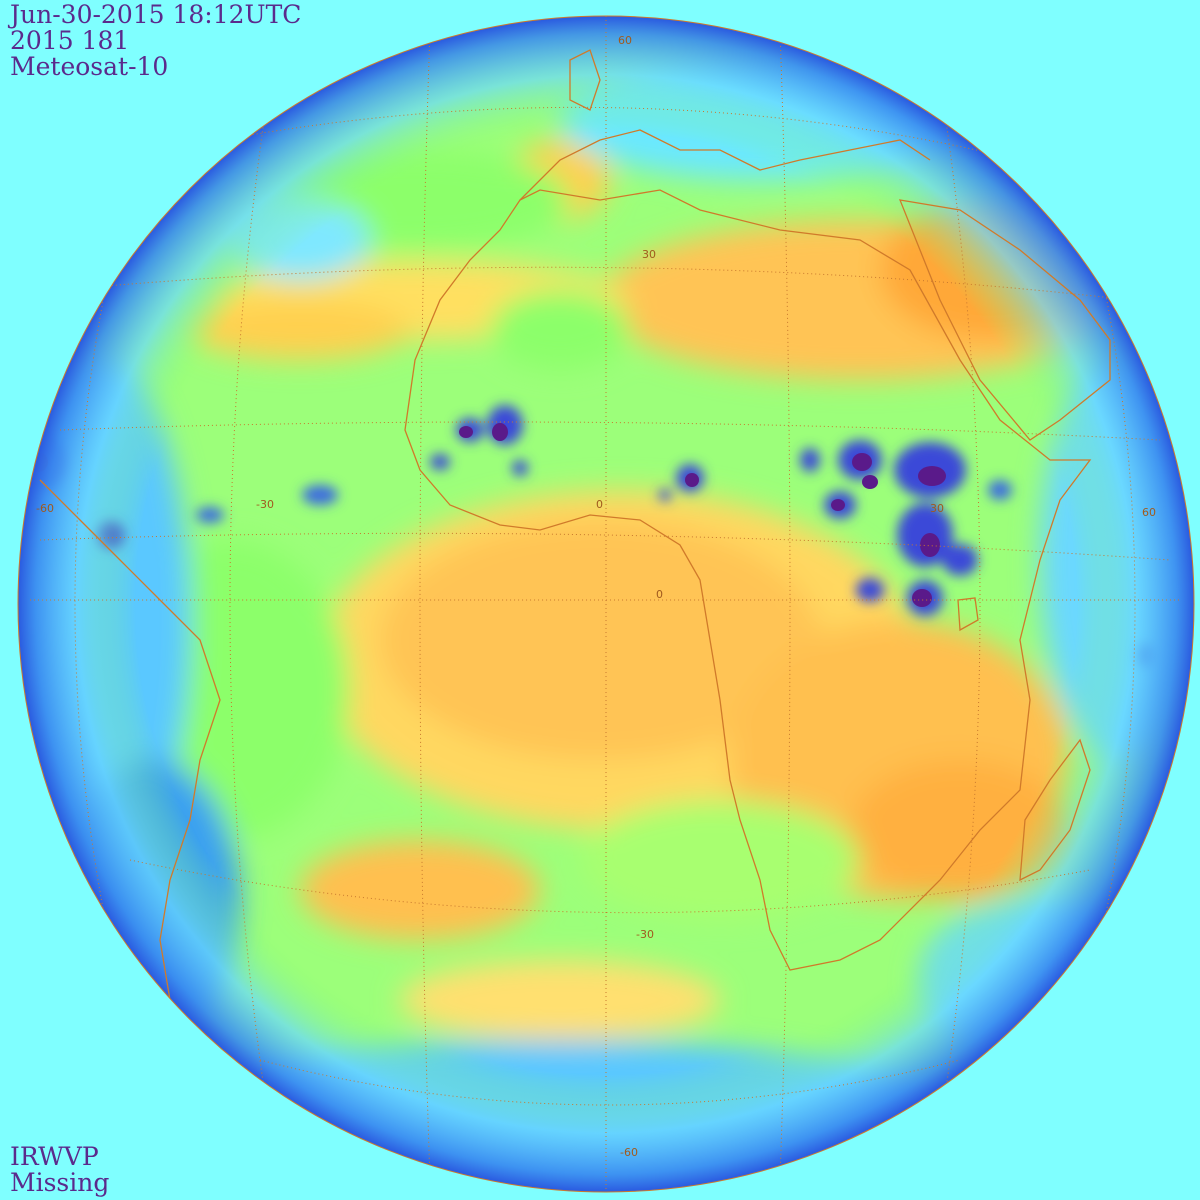 The image size is (1200, 1200). Describe the element at coordinates (659, 594) in the screenshot. I see `lat-label-0: 0` at that location.